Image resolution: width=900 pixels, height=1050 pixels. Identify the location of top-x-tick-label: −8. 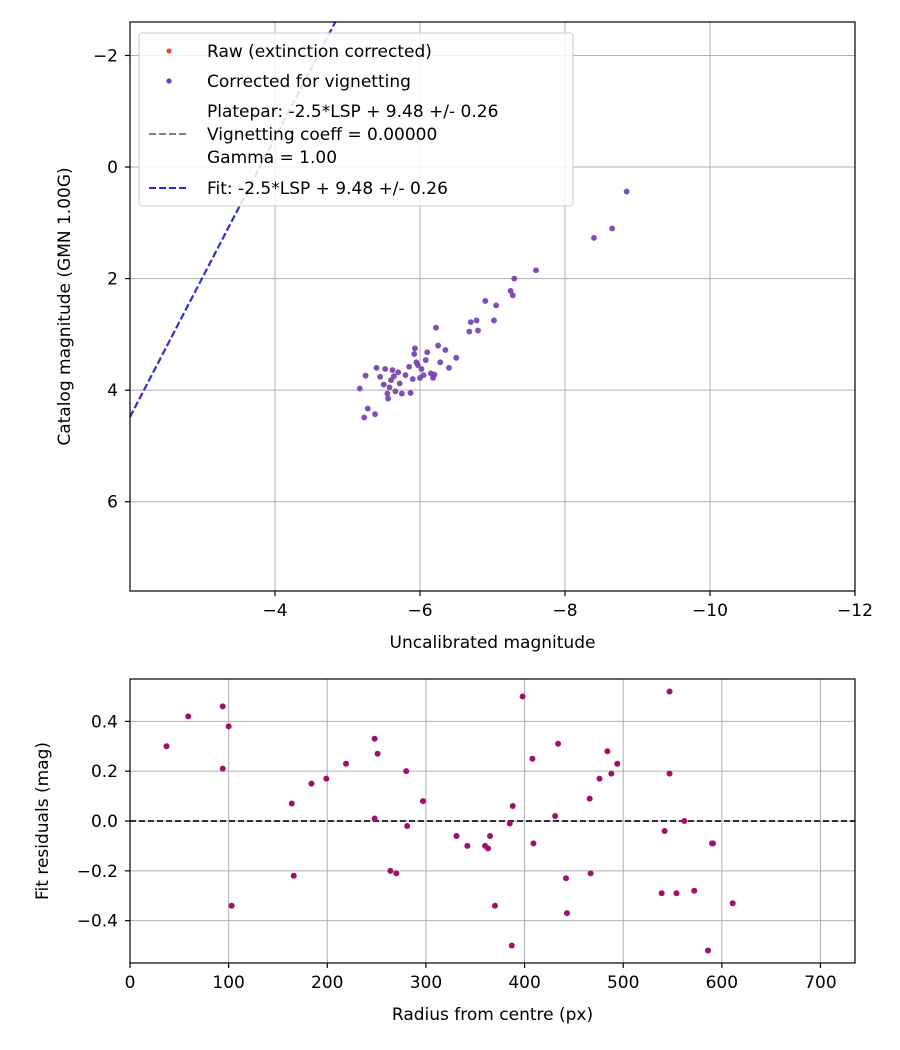
(564, 611).